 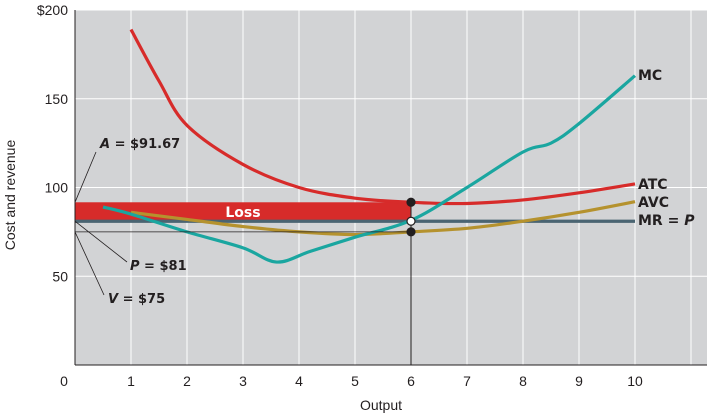 What do you see at coordinates (187, 381) in the screenshot?
I see `x-tick-label: 2` at bounding box center [187, 381].